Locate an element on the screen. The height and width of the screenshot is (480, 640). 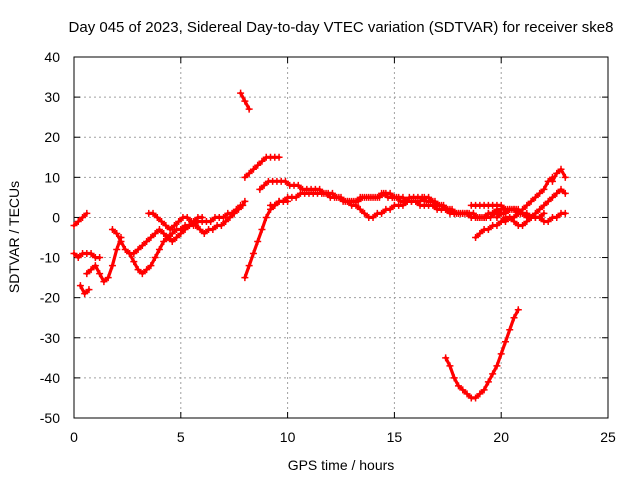
x-tick-label: 15 is located at coordinates (395, 437).